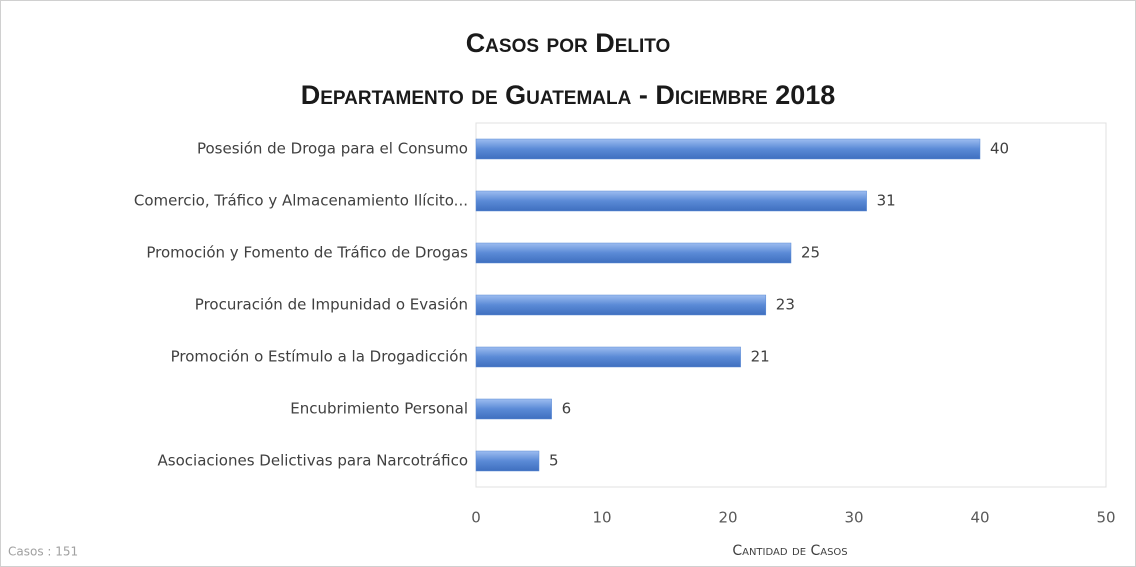  Describe the element at coordinates (999, 149) in the screenshot. I see `data-label: 40` at that location.